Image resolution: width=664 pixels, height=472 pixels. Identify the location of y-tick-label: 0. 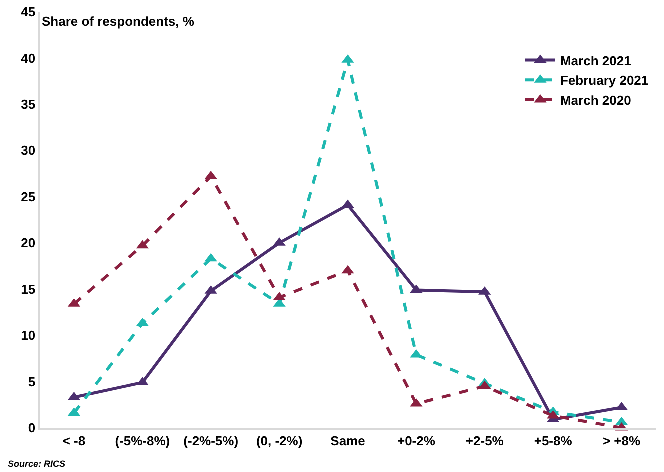
(32, 428).